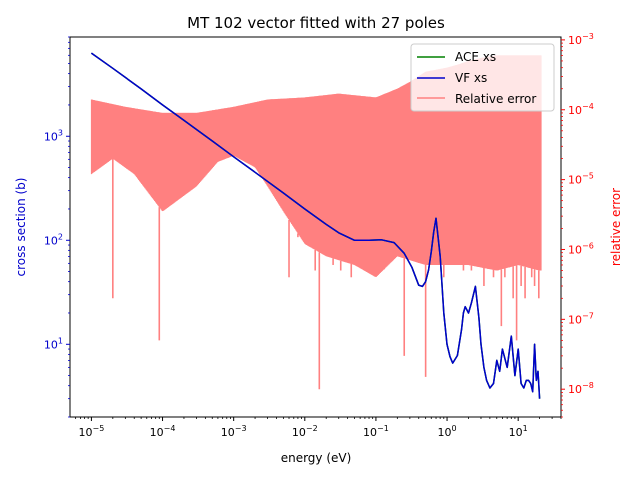  Describe the element at coordinates (471, 78) in the screenshot. I see `legend-label-vf-xs: VF xs` at that location.